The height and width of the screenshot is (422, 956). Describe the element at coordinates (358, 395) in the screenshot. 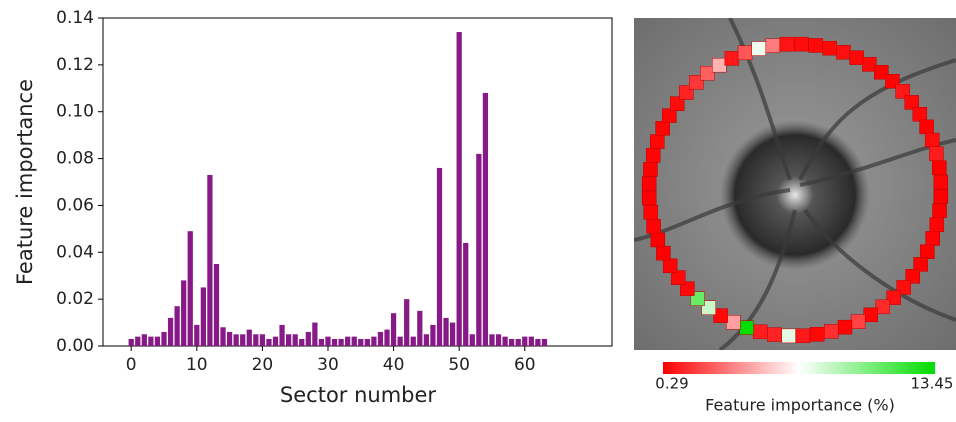

I see `x-axis-label: Sector number` at that location.